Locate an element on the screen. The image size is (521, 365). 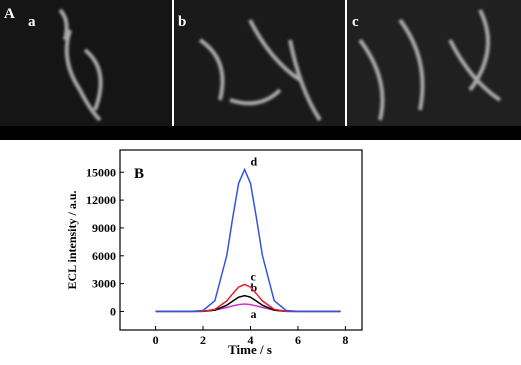
x-tick-label: 6 is located at coordinates (298, 340).